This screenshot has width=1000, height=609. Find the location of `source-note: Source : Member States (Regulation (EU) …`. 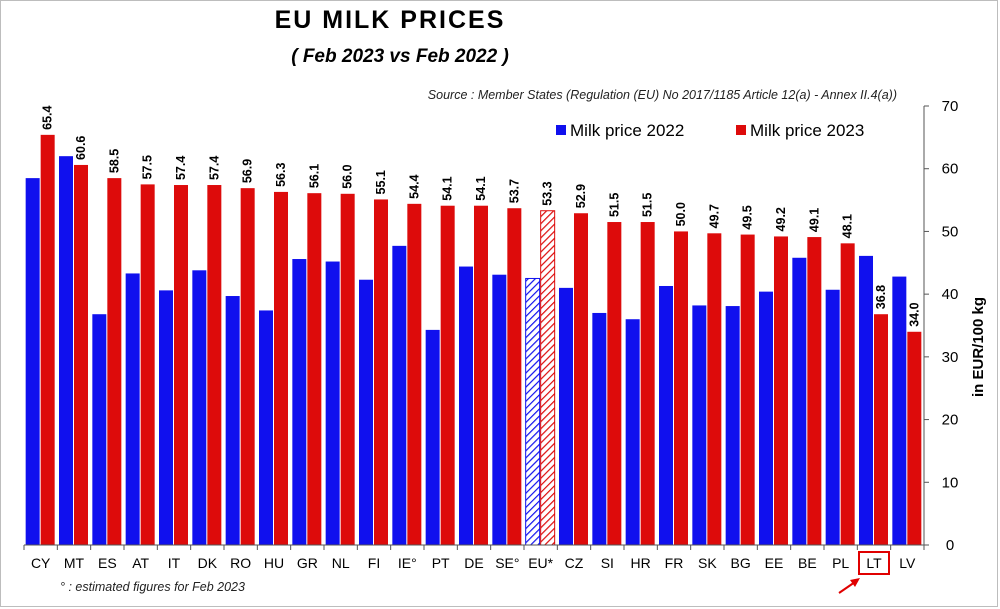

source-note: Source : Member States (Regulation (EU) … is located at coordinates (662, 95).